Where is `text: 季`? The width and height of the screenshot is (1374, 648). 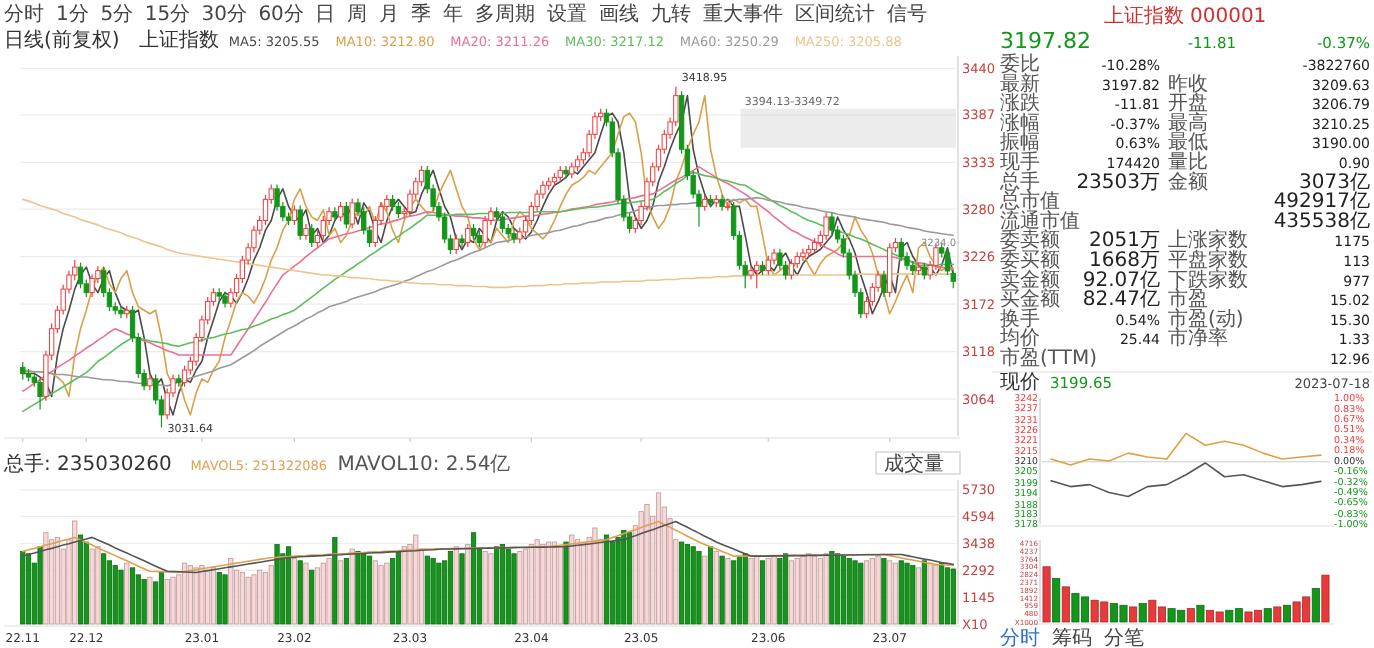 text: 季 is located at coordinates (421, 14).